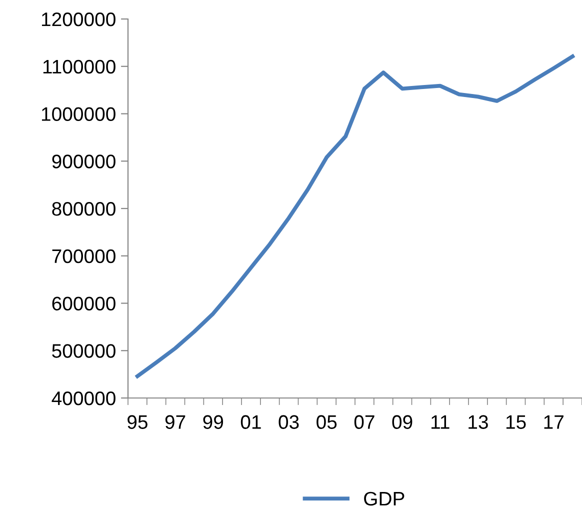  I want to click on y-tick-label: 900000, so click(84, 161).